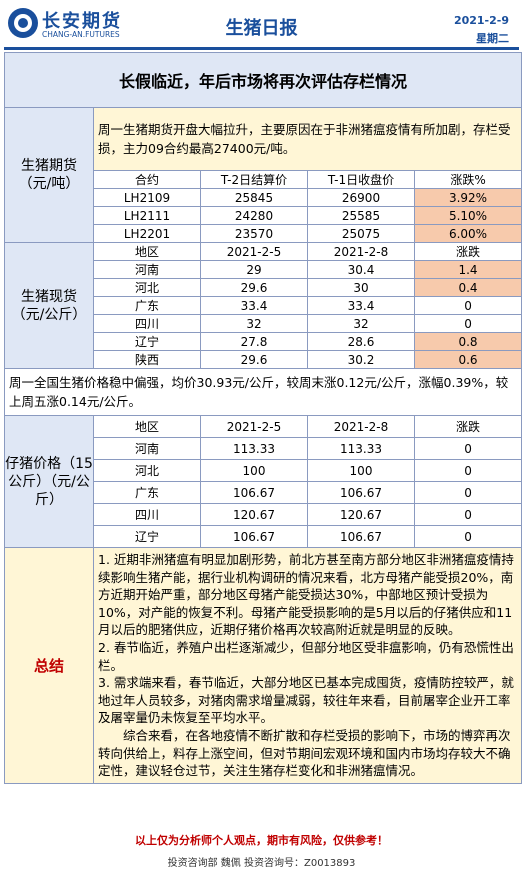  What do you see at coordinates (361, 287) in the screenshot?
I see `price-cell: 30` at bounding box center [361, 287].